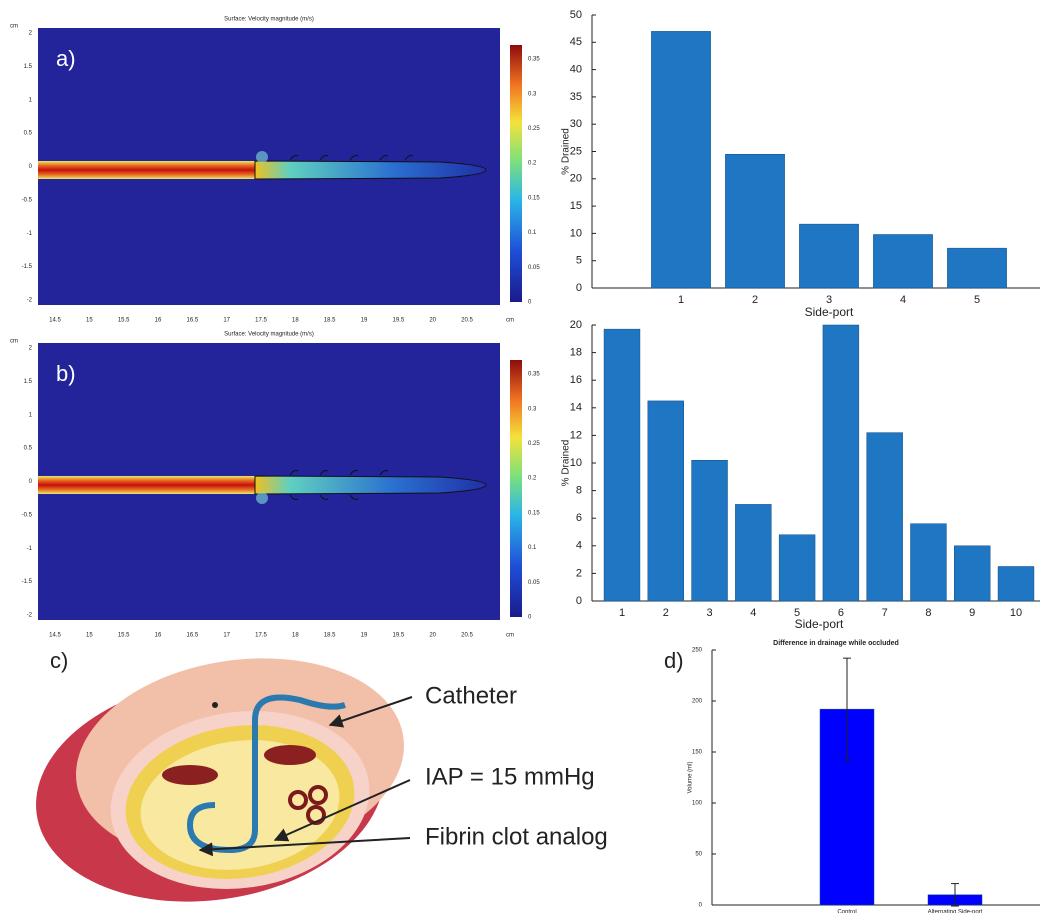 The image size is (1058, 913). Describe the element at coordinates (576, 97) in the screenshot. I see `y-tick-label: 35` at that location.